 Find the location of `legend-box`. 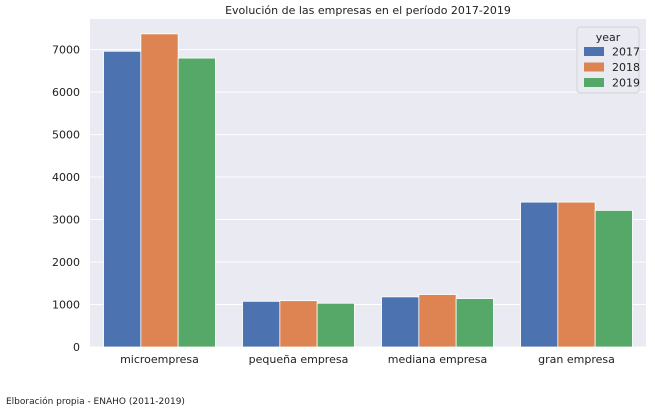

legend-box is located at coordinates (608, 60).